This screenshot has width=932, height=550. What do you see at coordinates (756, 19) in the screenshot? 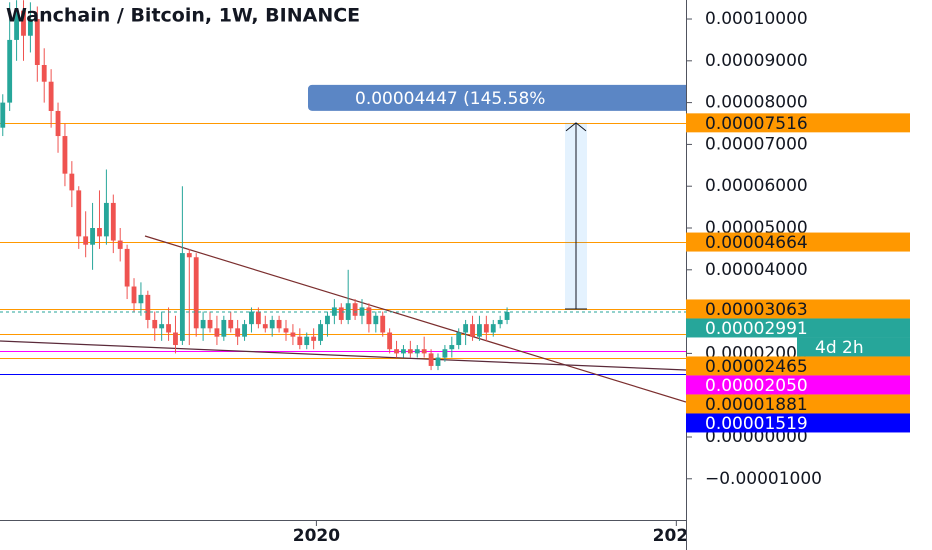
I see `y-tick-label: 0.00010000` at bounding box center [756, 19].